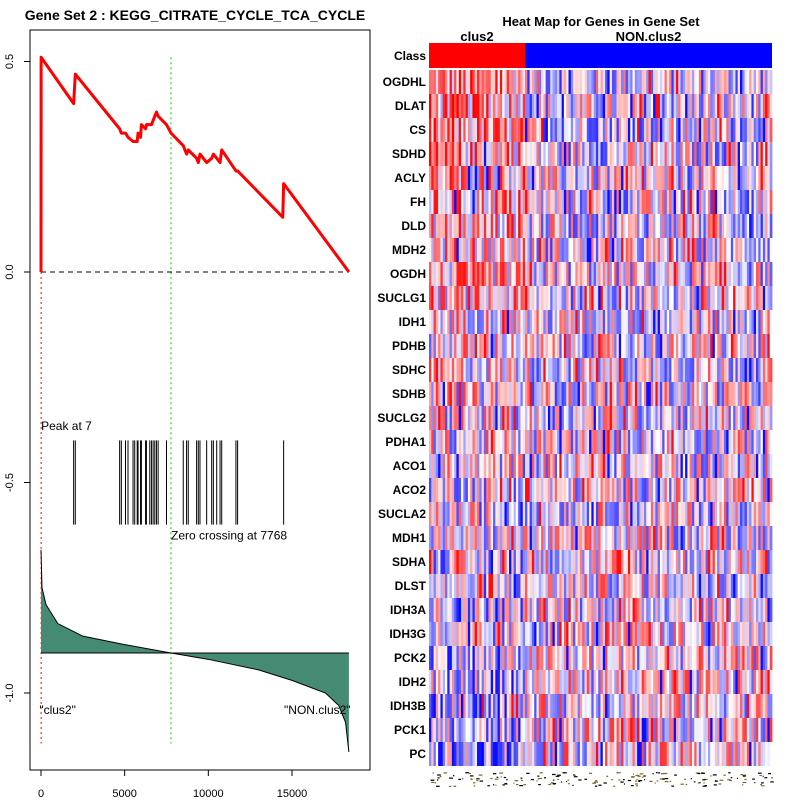 This screenshot has width=800, height=805. What do you see at coordinates (601, 466) in the screenshot?
I see `heatmap-row-aco1` at bounding box center [601, 466].